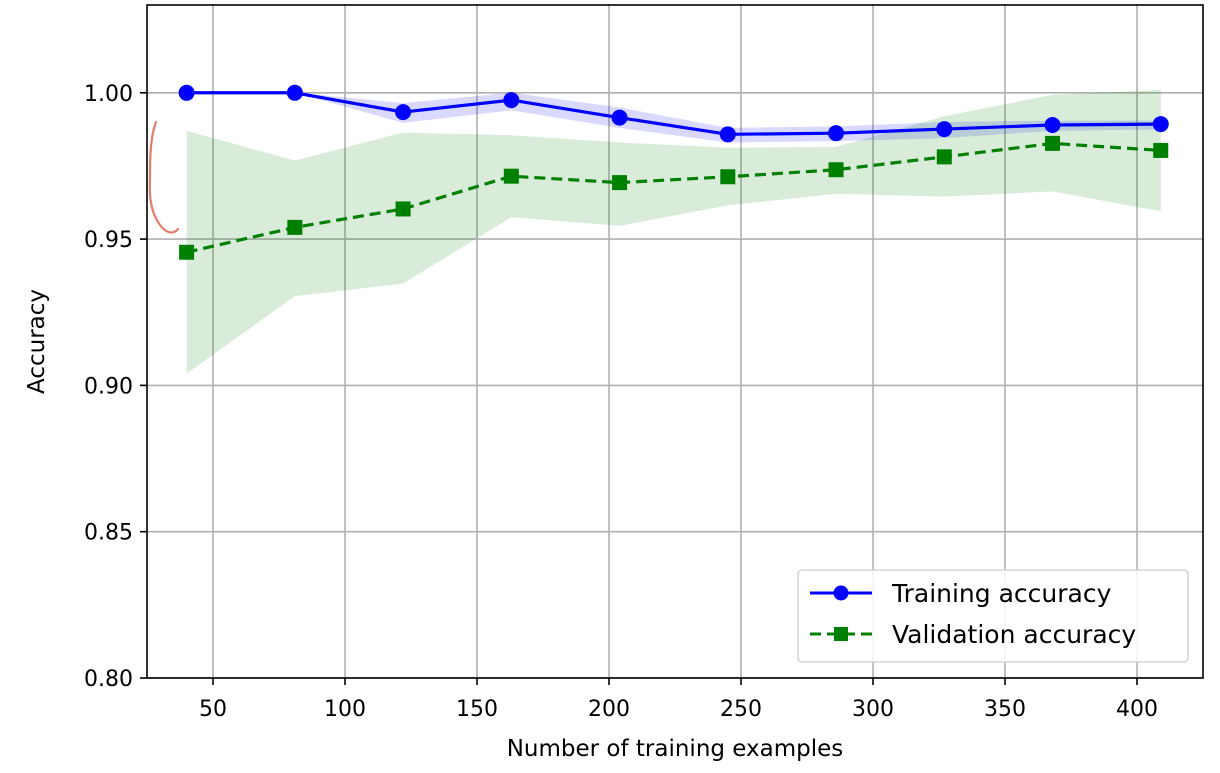 The height and width of the screenshot is (773, 1220). I want to click on handwritten-annotation-mark, so click(164, 177).